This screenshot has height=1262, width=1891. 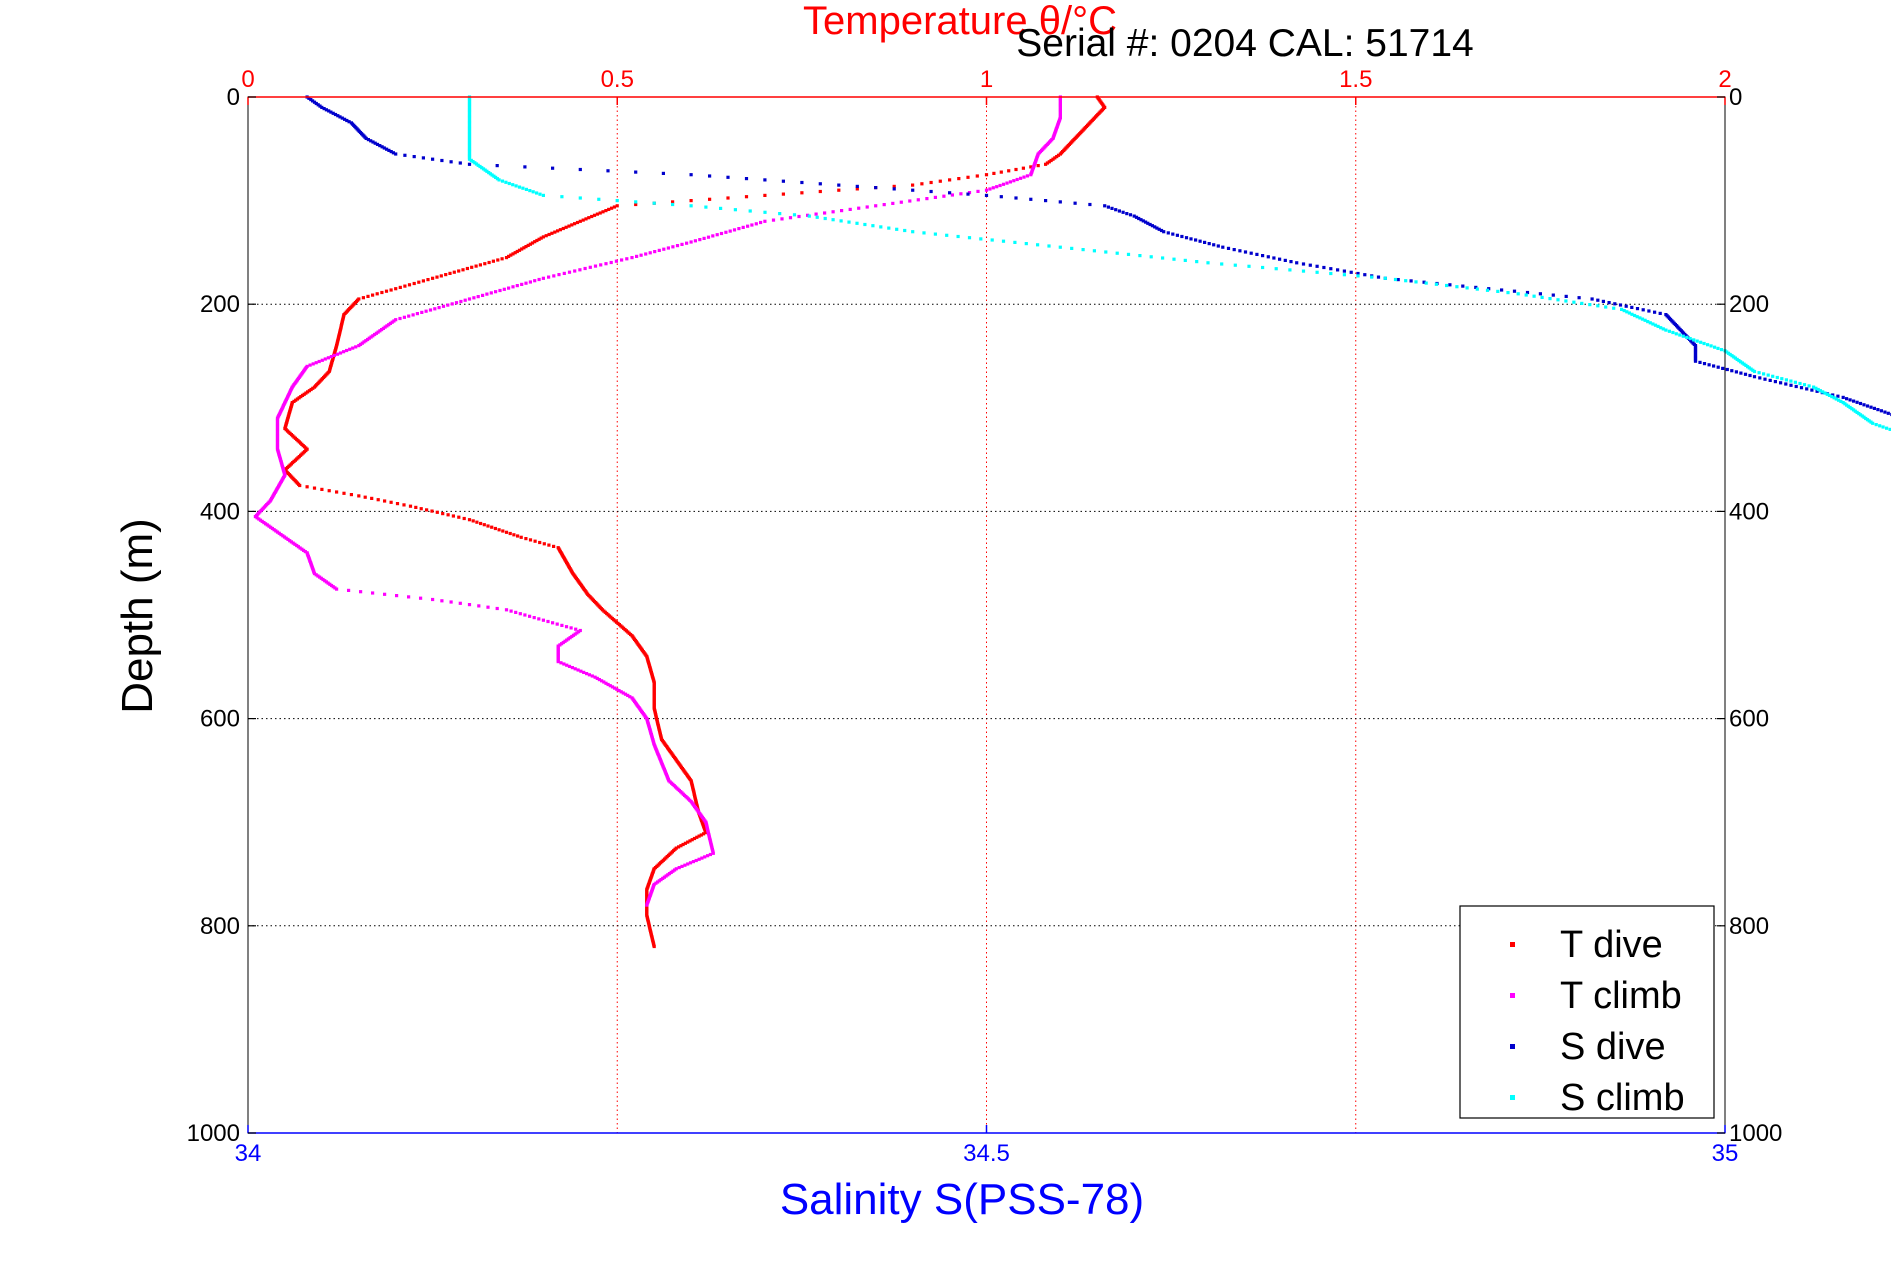 What do you see at coordinates (962, 1199) in the screenshot?
I see `salinity-axis-title: Salinity S(PSS-78)` at bounding box center [962, 1199].